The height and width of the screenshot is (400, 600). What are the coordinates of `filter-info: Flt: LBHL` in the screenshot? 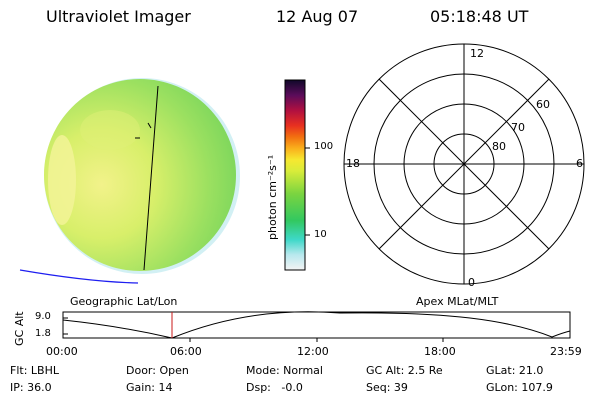 It's located at (34, 370).